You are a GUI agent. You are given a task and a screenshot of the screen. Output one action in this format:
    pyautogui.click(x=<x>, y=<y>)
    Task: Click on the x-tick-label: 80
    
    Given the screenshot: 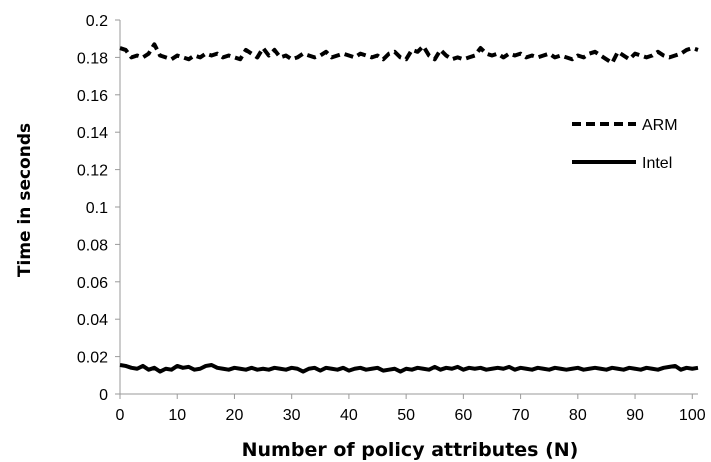 What is the action you would take?
    pyautogui.click(x=578, y=415)
    